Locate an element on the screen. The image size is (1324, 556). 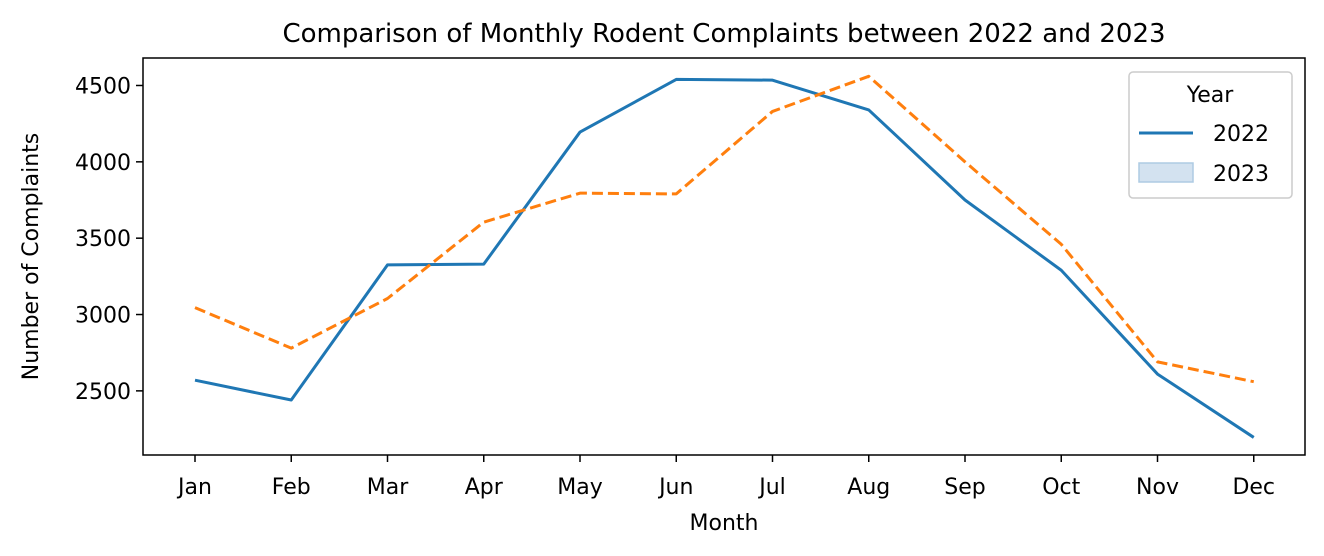
y-tick-label: 4500 is located at coordinates (103, 86).